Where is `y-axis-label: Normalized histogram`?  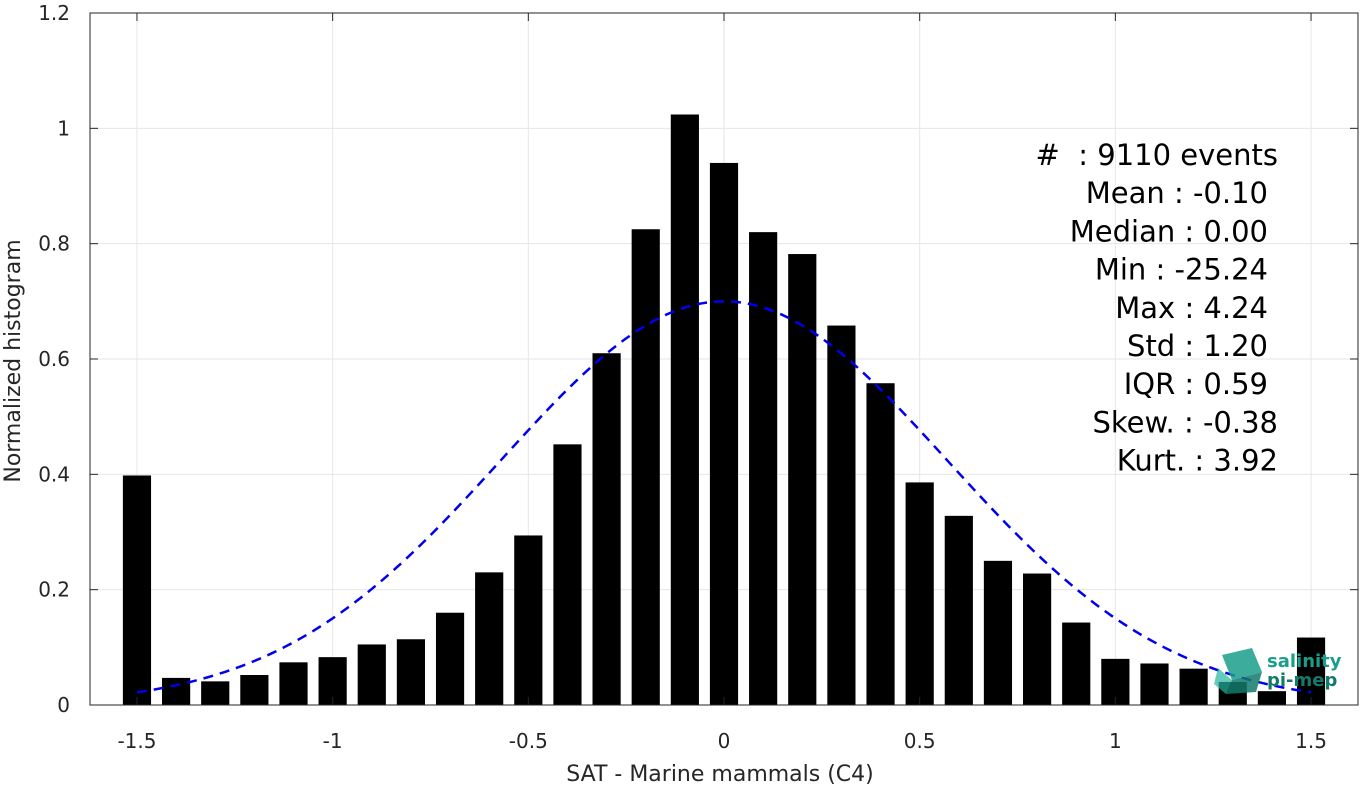 y-axis-label: Normalized histogram is located at coordinates (13, 360).